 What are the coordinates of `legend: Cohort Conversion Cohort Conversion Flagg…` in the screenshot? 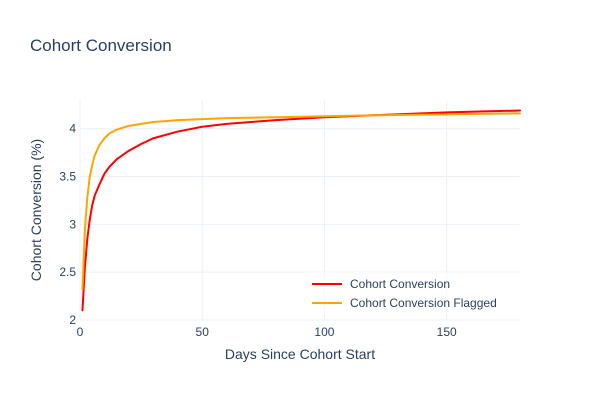 It's located at (412, 293).